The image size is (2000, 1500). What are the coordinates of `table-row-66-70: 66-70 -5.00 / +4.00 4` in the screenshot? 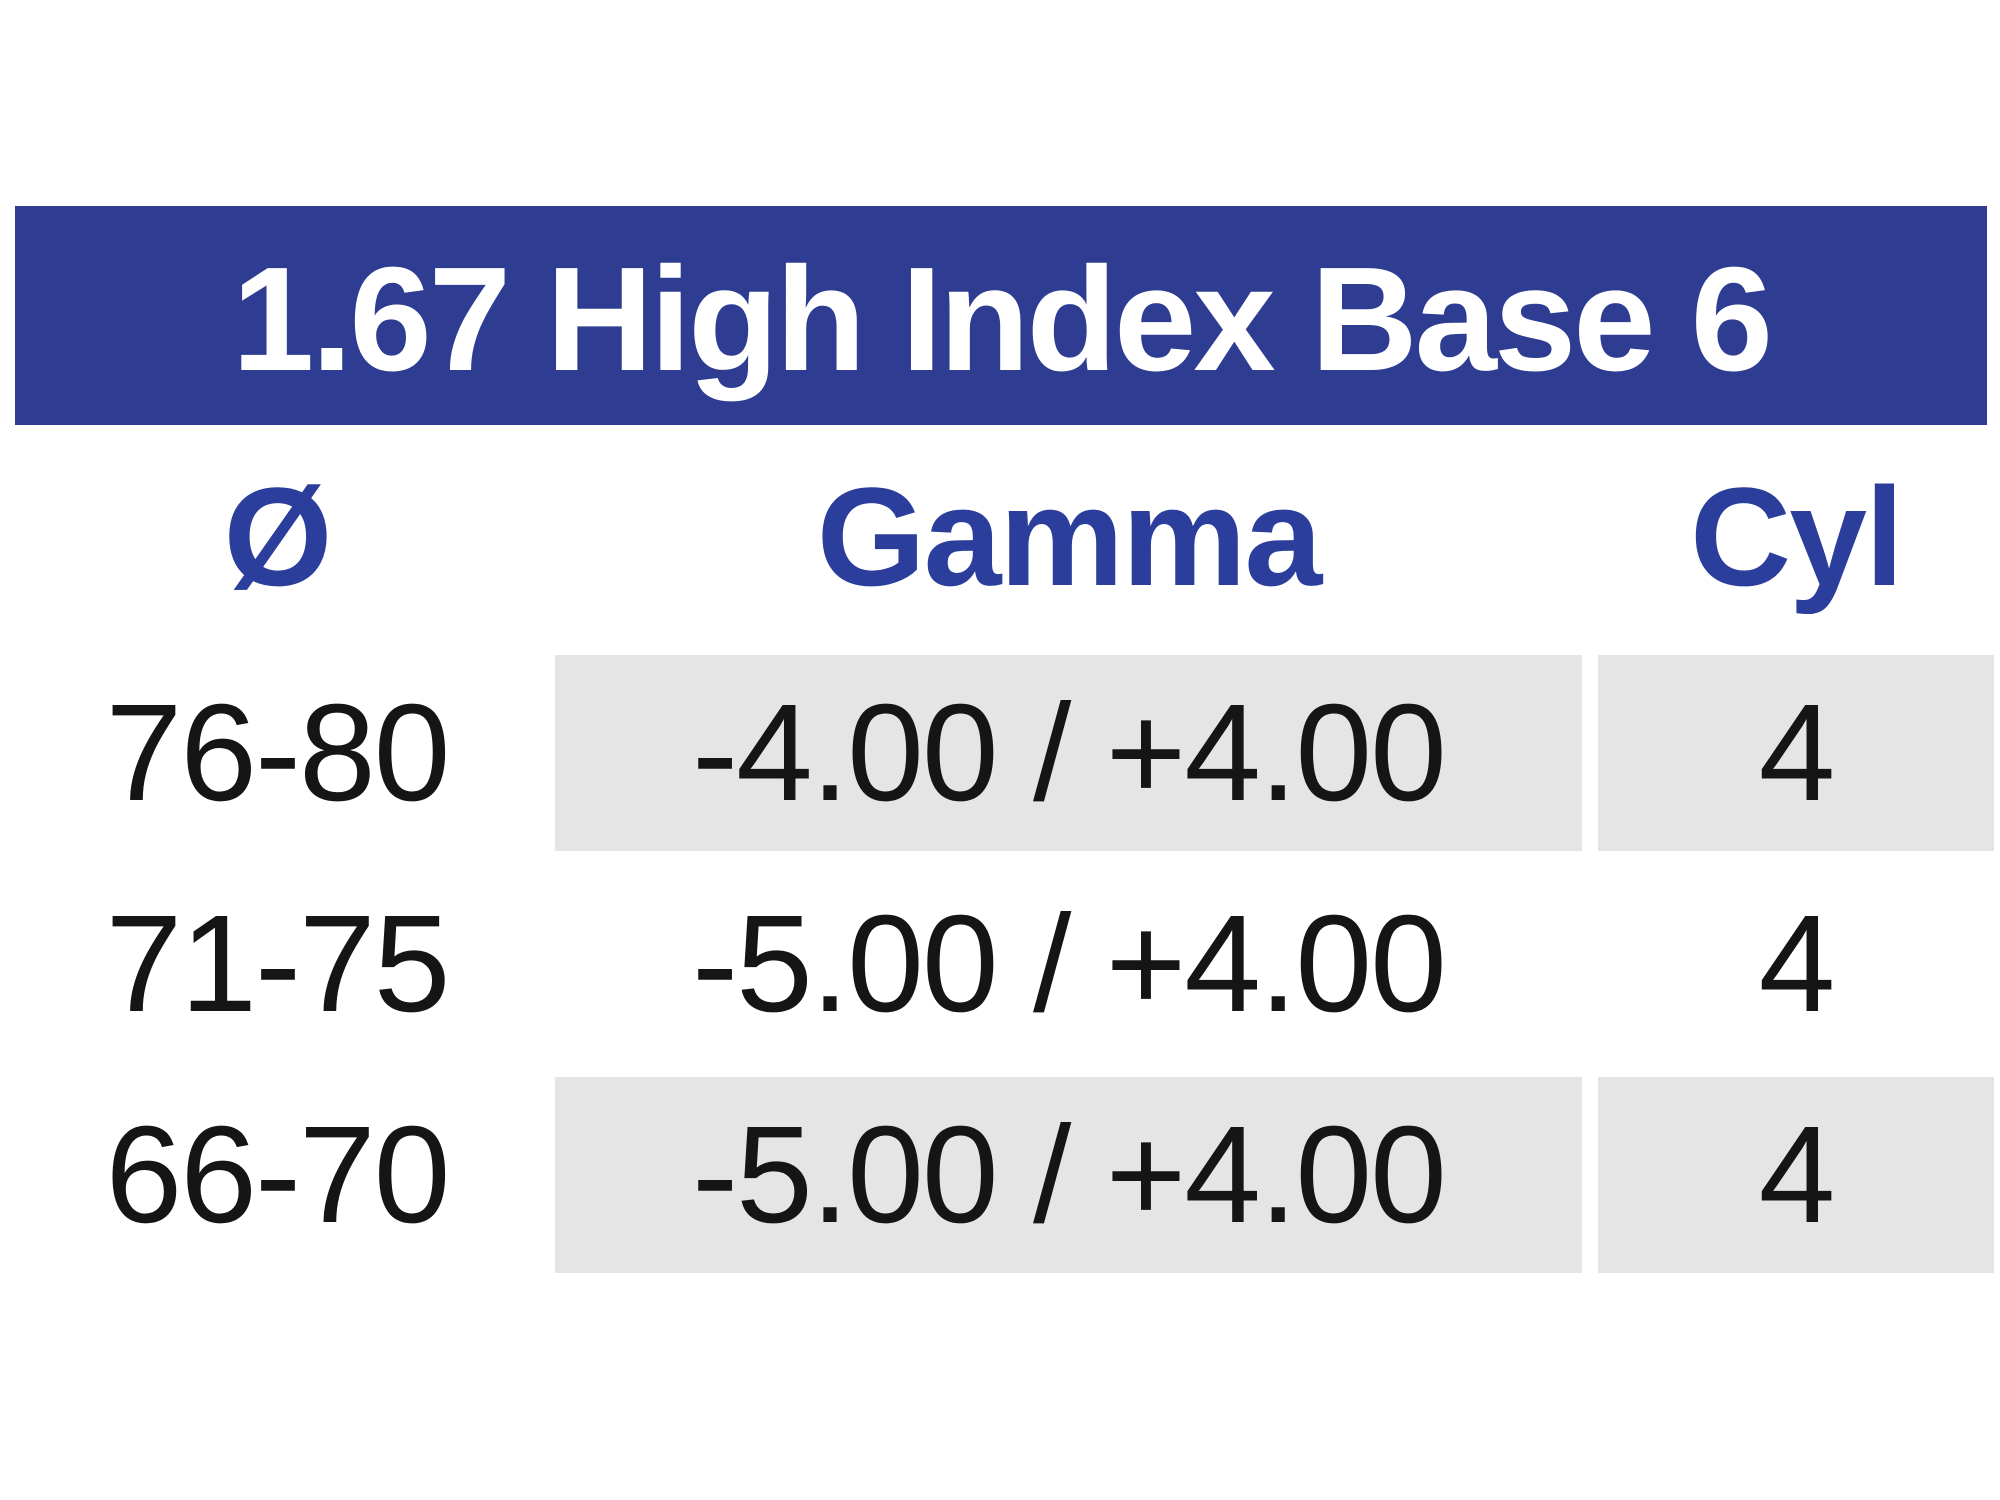 It's located at (1004, 1175).